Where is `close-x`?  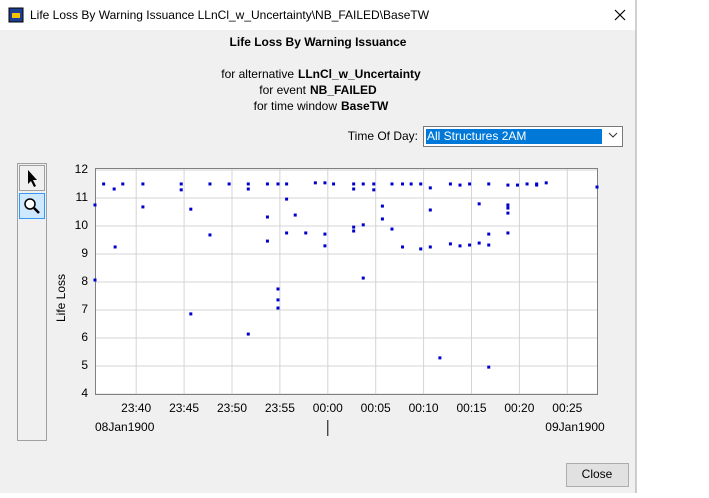 close-x is located at coordinates (620, 15).